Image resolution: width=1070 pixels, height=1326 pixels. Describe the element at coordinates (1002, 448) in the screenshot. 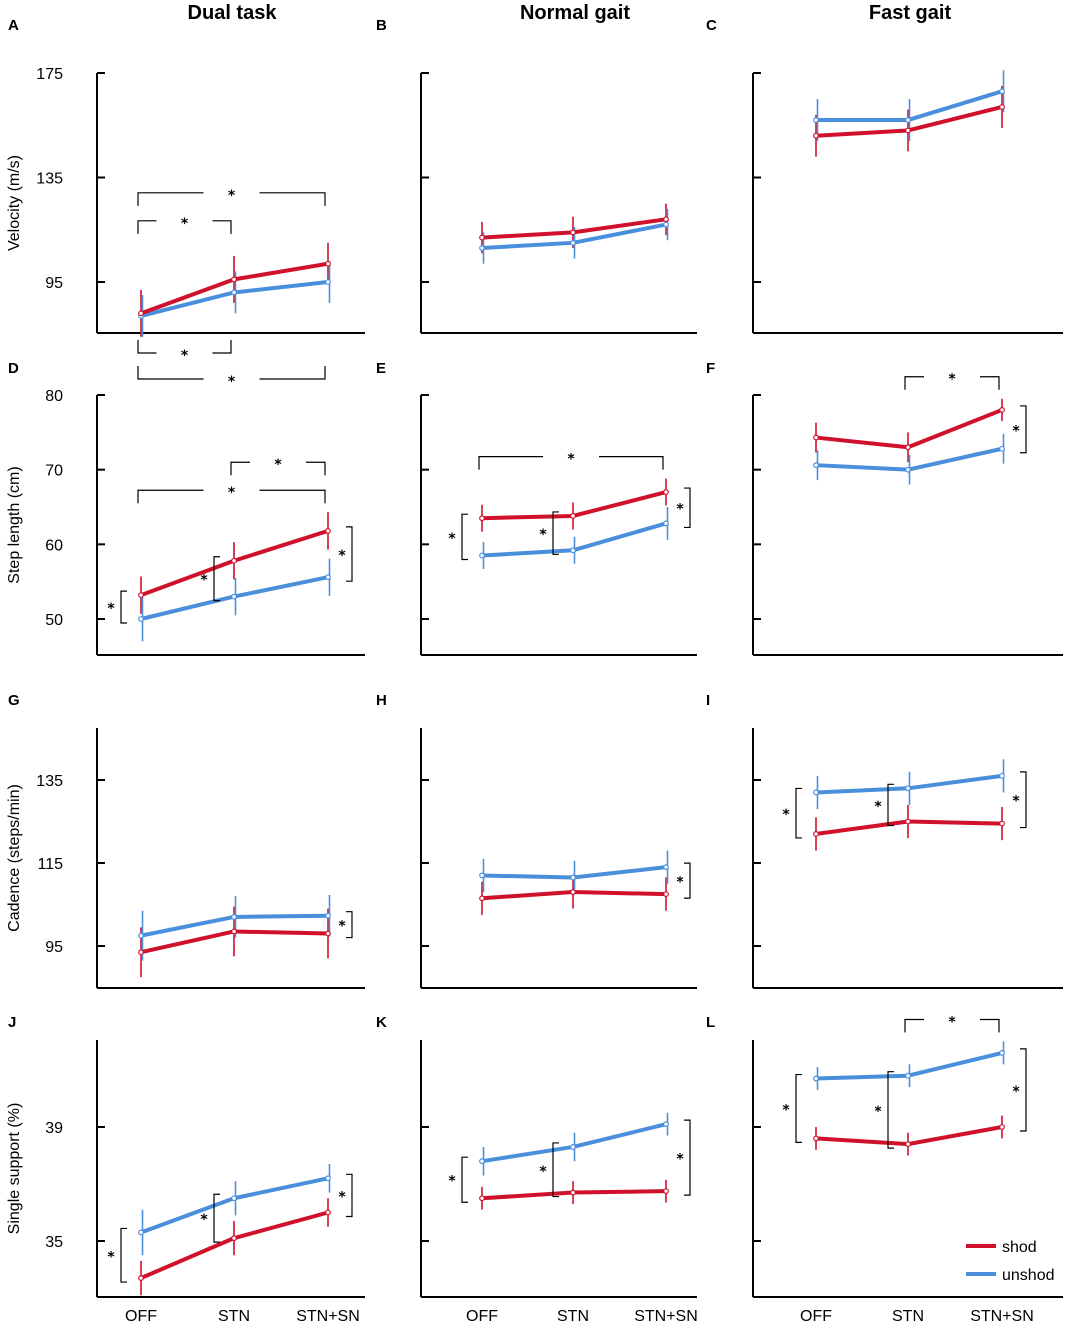

I see `data-point-unshod-F` at that location.